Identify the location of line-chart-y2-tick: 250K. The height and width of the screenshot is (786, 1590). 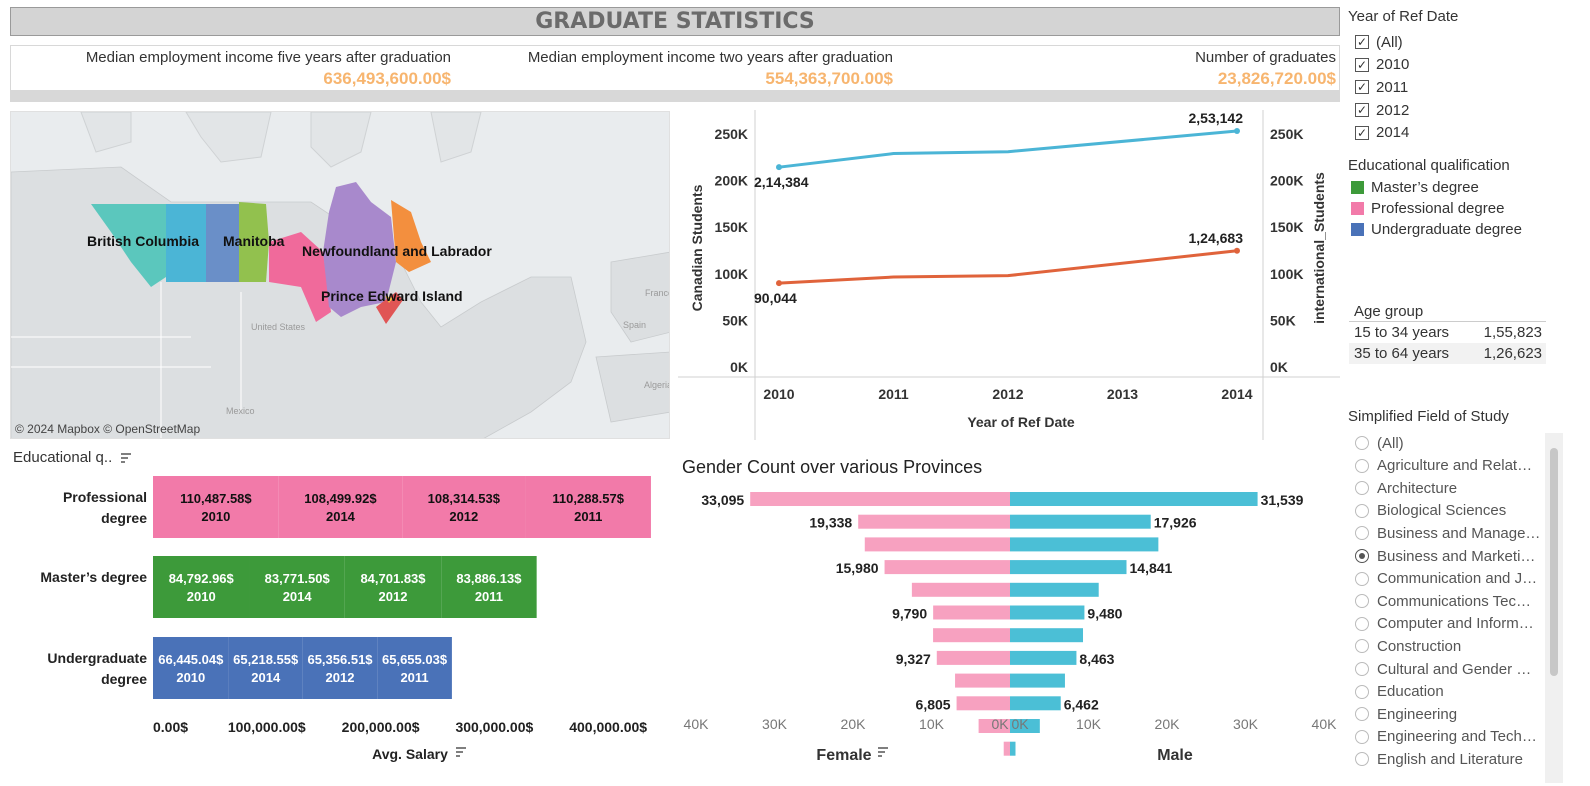
(1286, 134).